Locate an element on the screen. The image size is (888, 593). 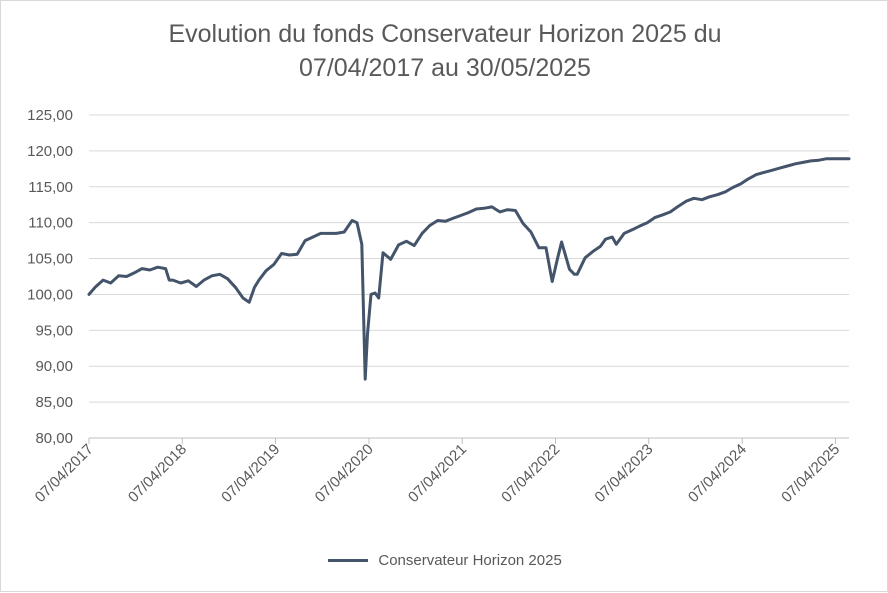
y-tick-label: 85,00 is located at coordinates (54, 402).